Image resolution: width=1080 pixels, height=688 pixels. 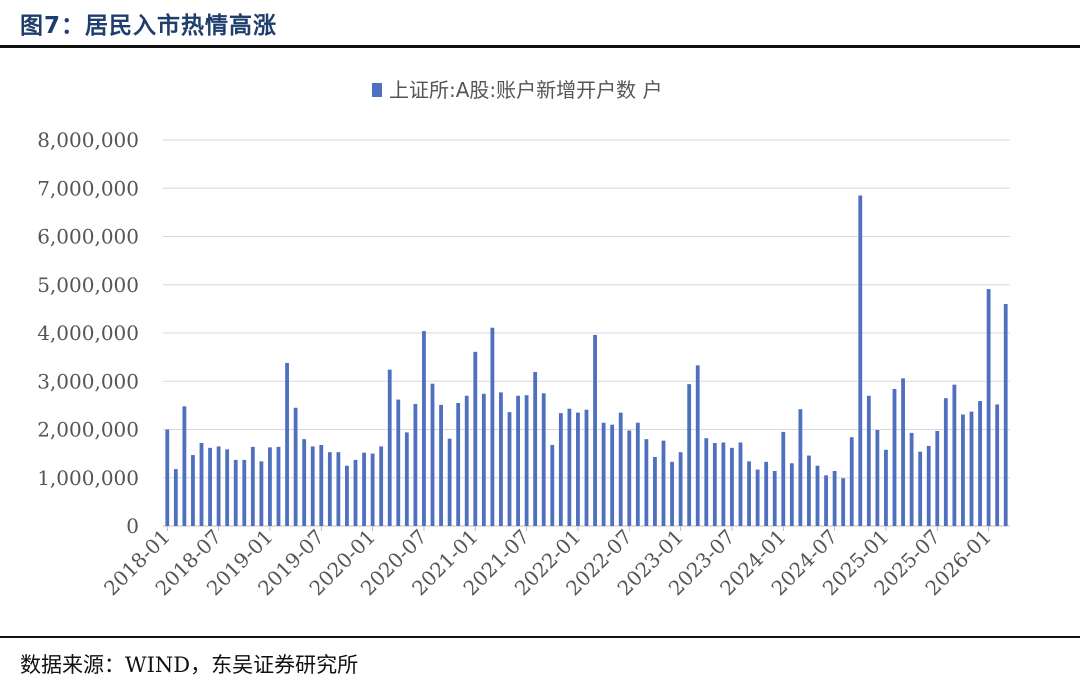 I want to click on y-tick-label: 3,000,000, so click(x=88, y=381).